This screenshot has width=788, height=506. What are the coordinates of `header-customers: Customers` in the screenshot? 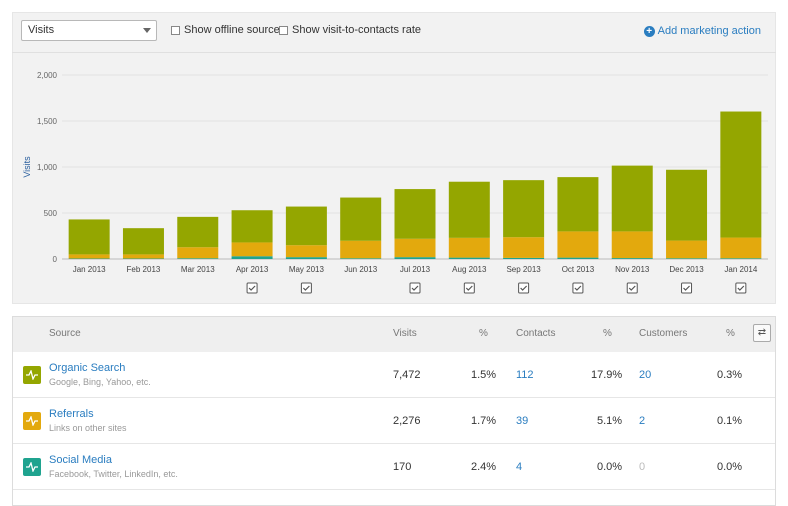 It's located at (663, 333).